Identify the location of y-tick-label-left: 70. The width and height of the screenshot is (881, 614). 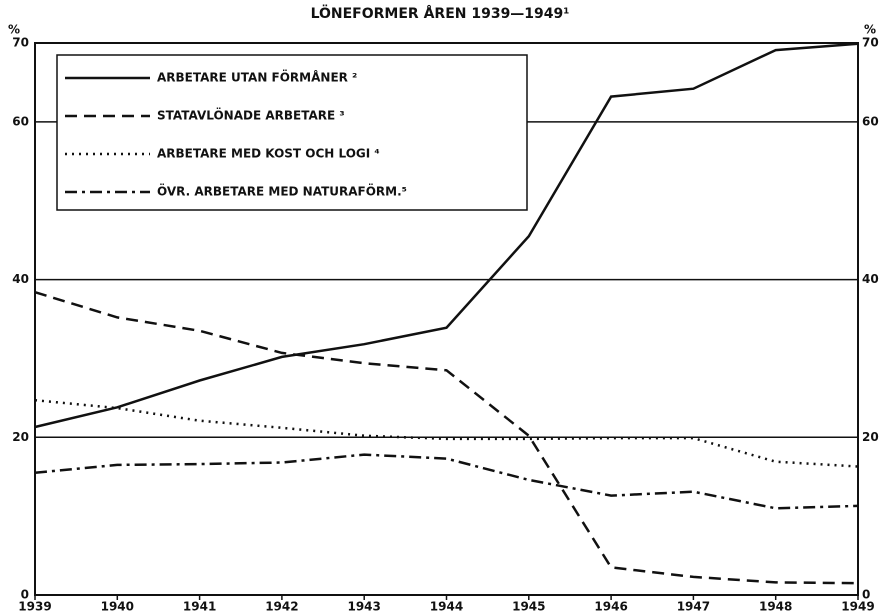
(20, 43).